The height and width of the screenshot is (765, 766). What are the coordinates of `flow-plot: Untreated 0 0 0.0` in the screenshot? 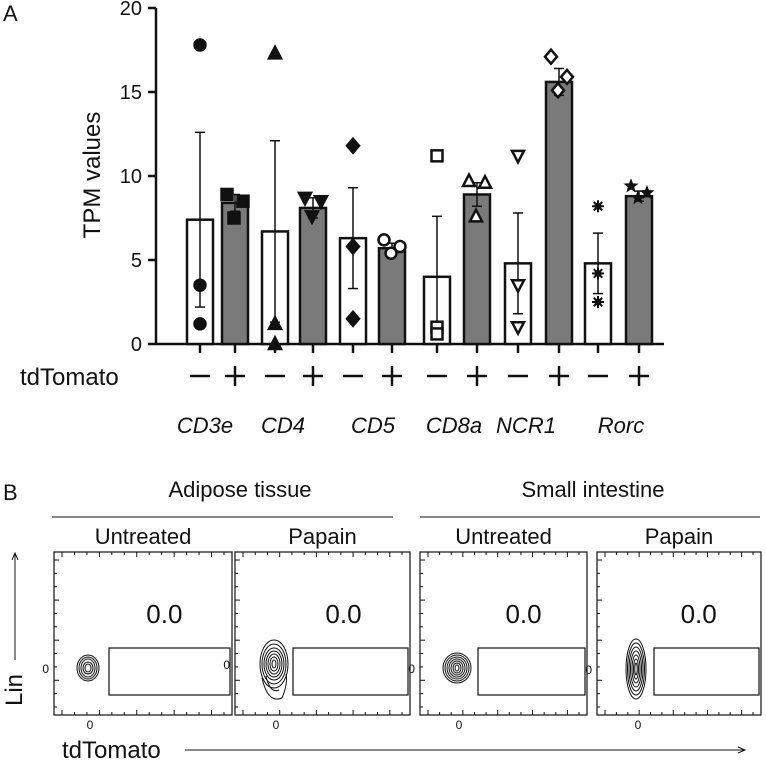 It's located at (498, 628).